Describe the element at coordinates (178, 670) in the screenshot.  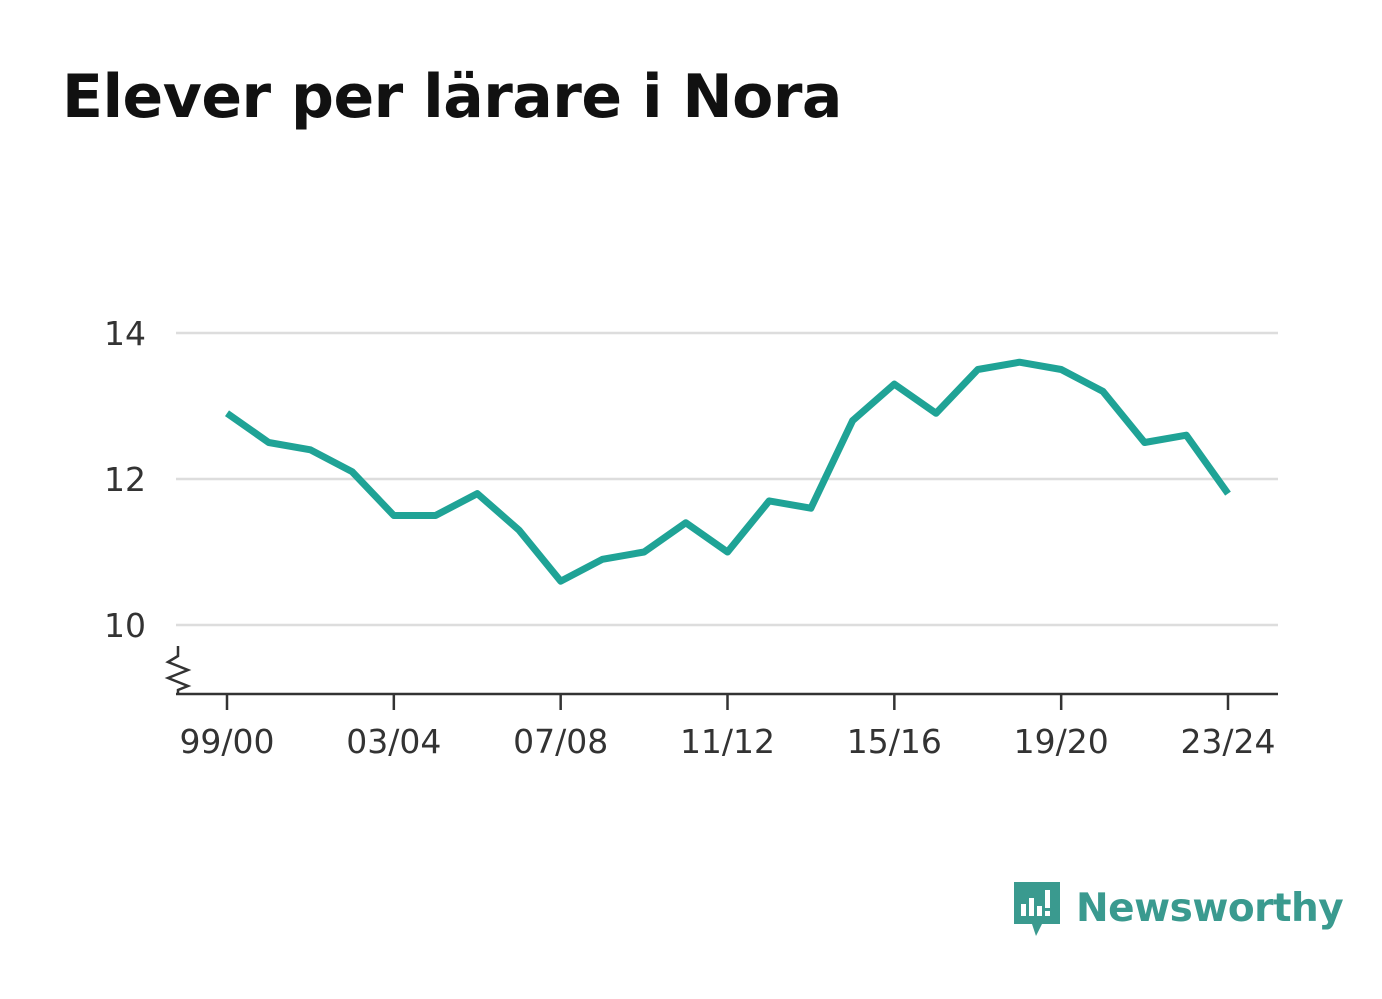
I see `y-axis-break-icon` at that location.